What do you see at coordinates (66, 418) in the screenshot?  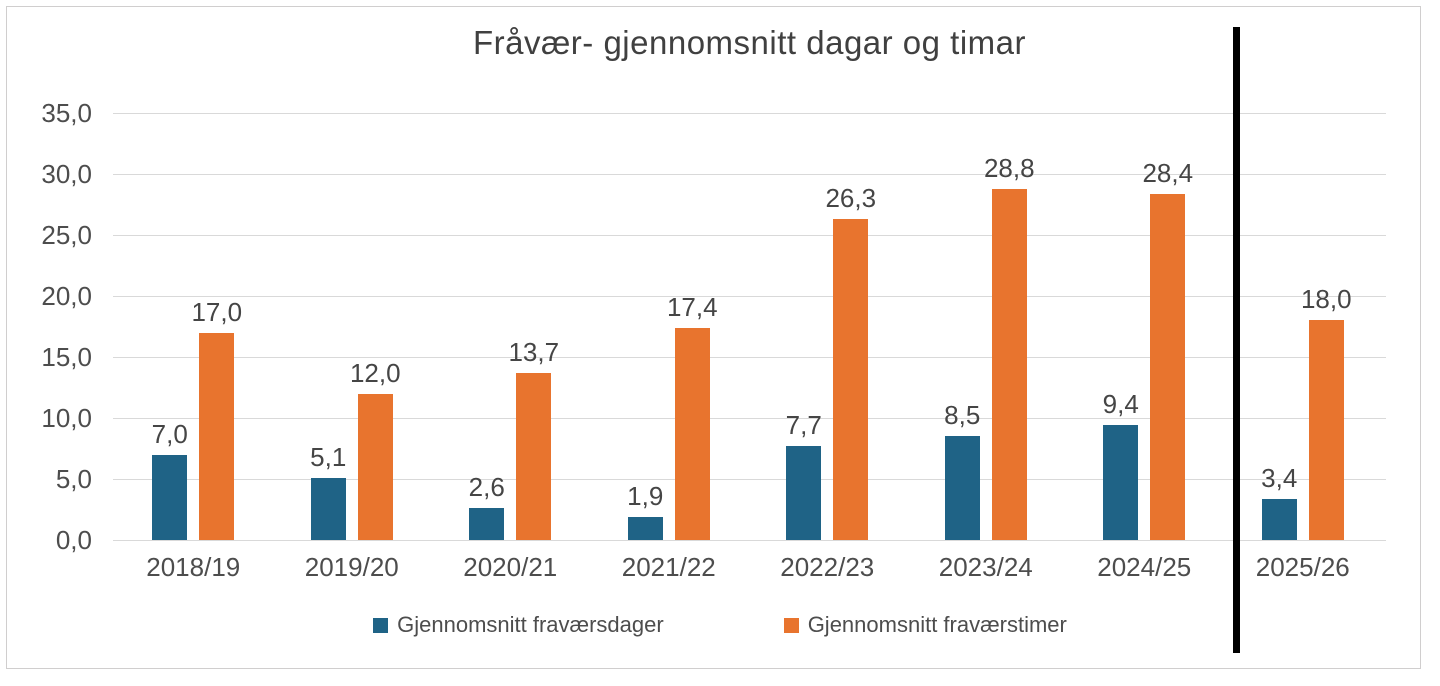 I see `y-axis-tick-label: 10,0` at bounding box center [66, 418].